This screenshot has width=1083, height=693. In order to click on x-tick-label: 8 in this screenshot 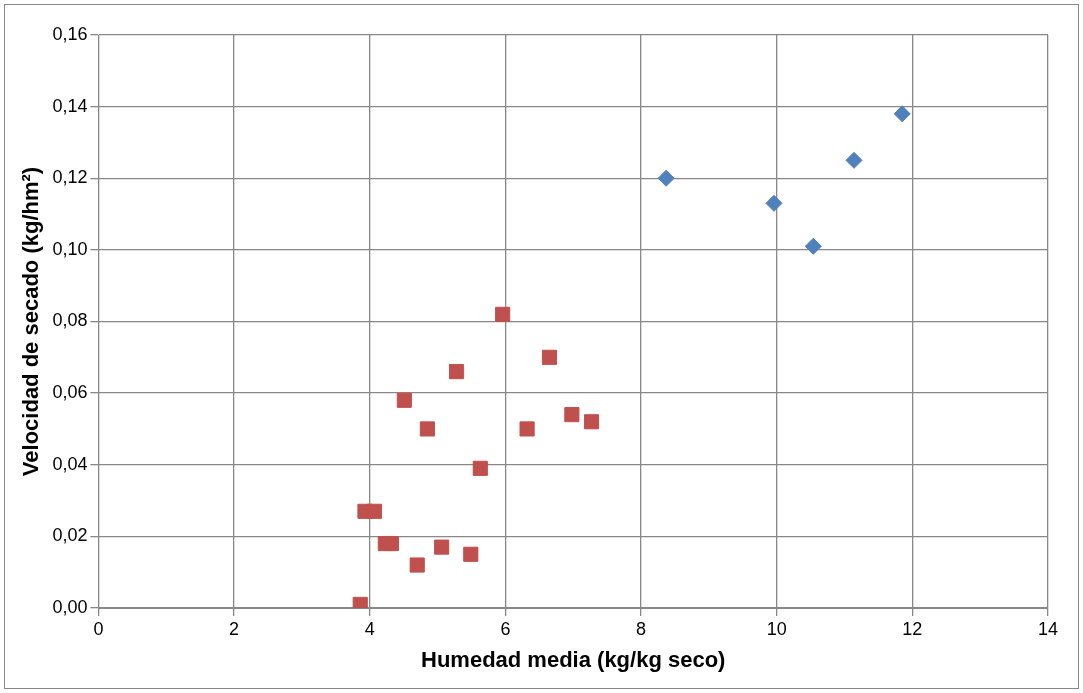, I will do `click(641, 628)`.